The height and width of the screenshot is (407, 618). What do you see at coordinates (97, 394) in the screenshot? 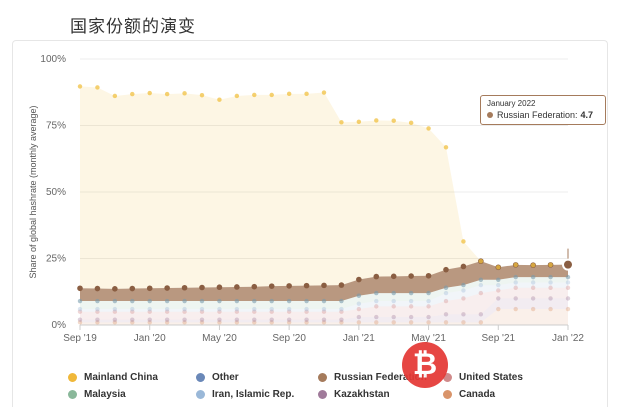
I see `legend-item-malaysia: Malaysia` at bounding box center [97, 394].